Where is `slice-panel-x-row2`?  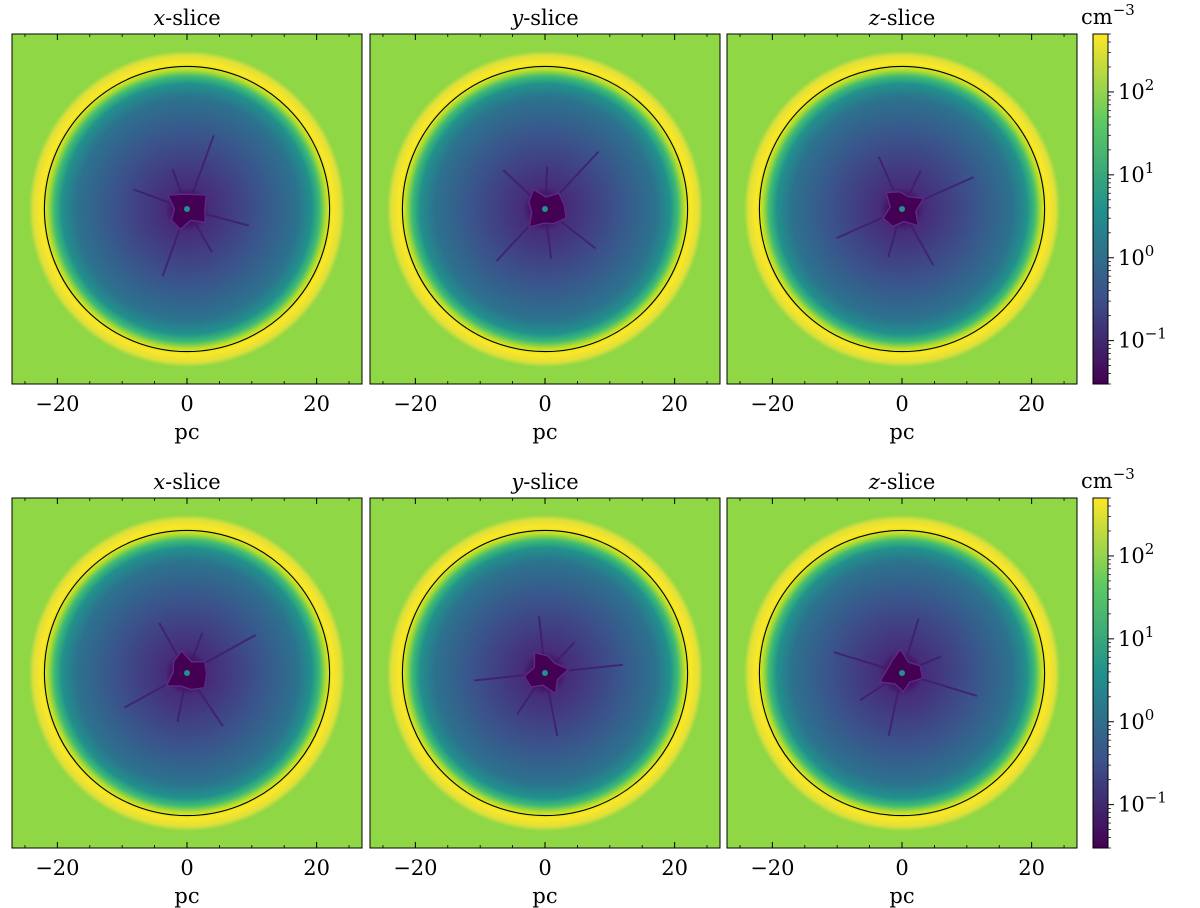 slice-panel-x-row2 is located at coordinates (187, 673).